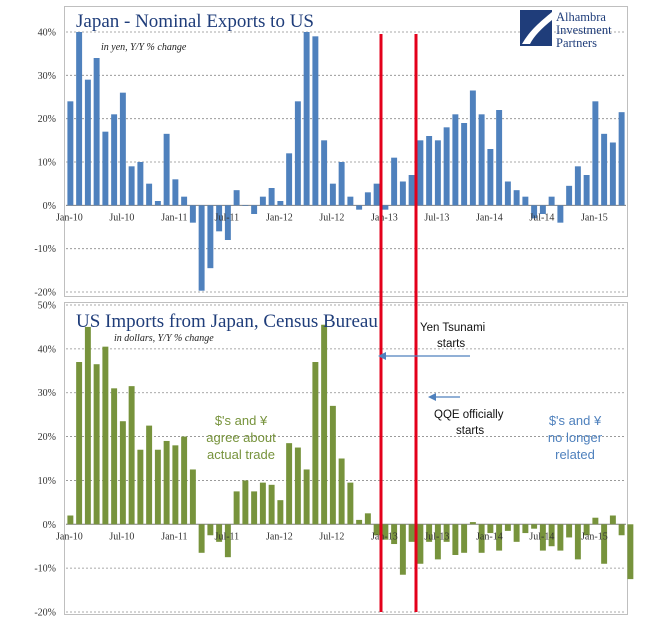  Describe the element at coordinates (241, 454) in the screenshot. I see `annotation-agree-line-3: actual trade` at that location.